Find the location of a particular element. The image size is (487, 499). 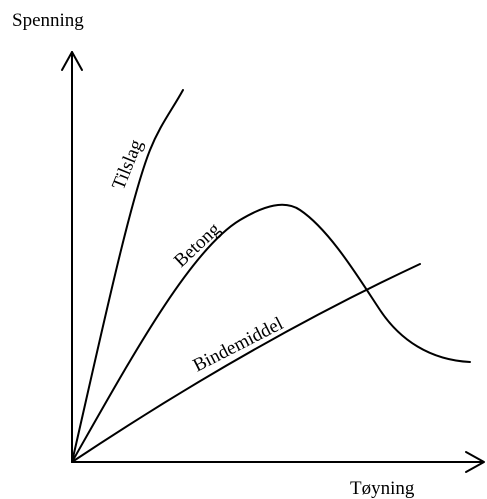

y-axis-arrowhead is located at coordinates (72, 61).